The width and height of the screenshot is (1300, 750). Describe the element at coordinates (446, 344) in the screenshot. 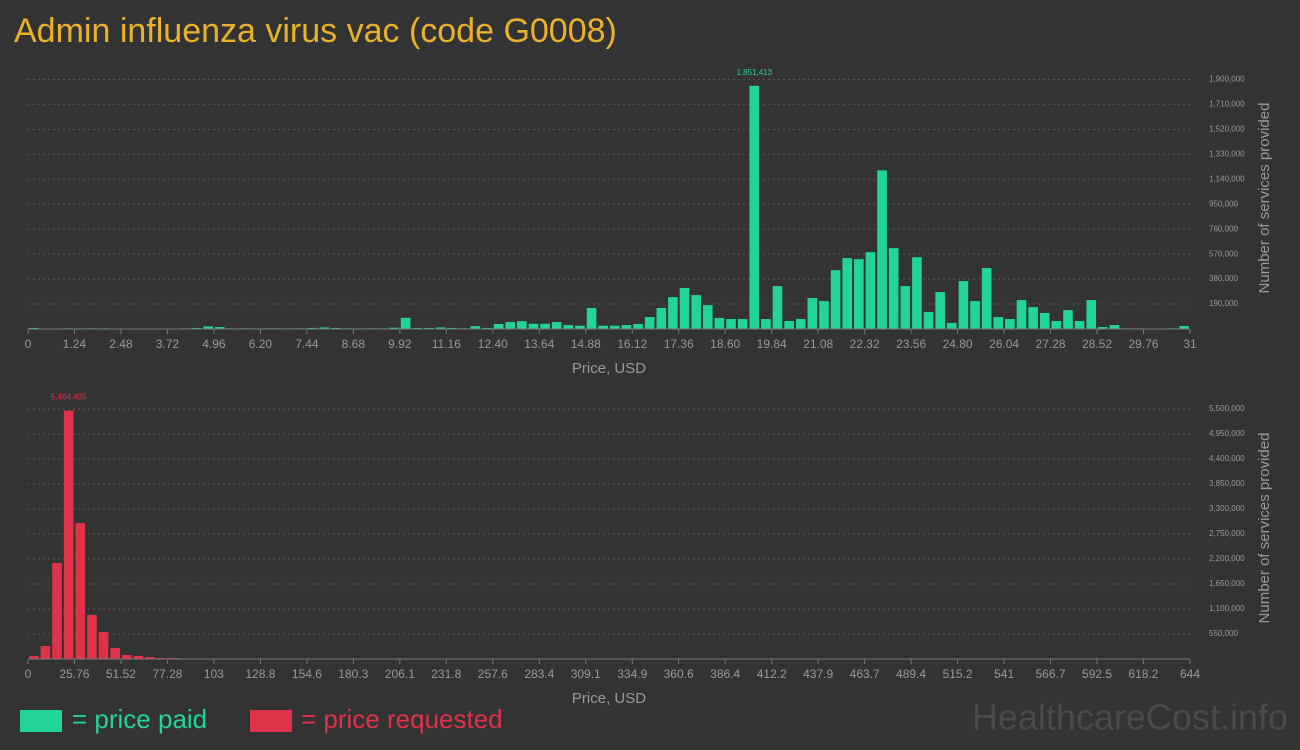

I see `x-tick-label: 11.16` at that location.